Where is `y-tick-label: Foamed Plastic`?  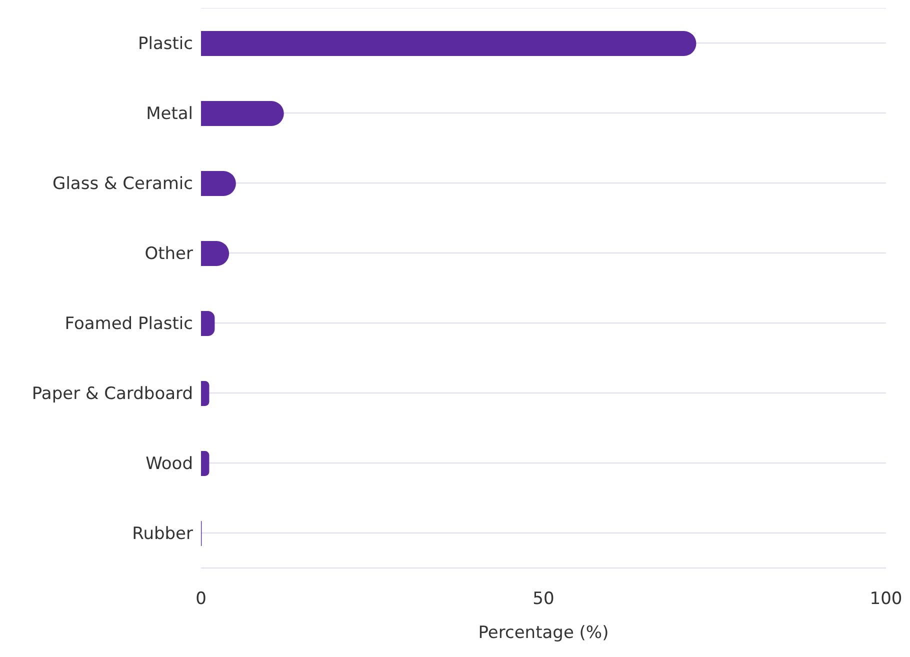
y-tick-label: Foamed Plastic is located at coordinates (128, 324).